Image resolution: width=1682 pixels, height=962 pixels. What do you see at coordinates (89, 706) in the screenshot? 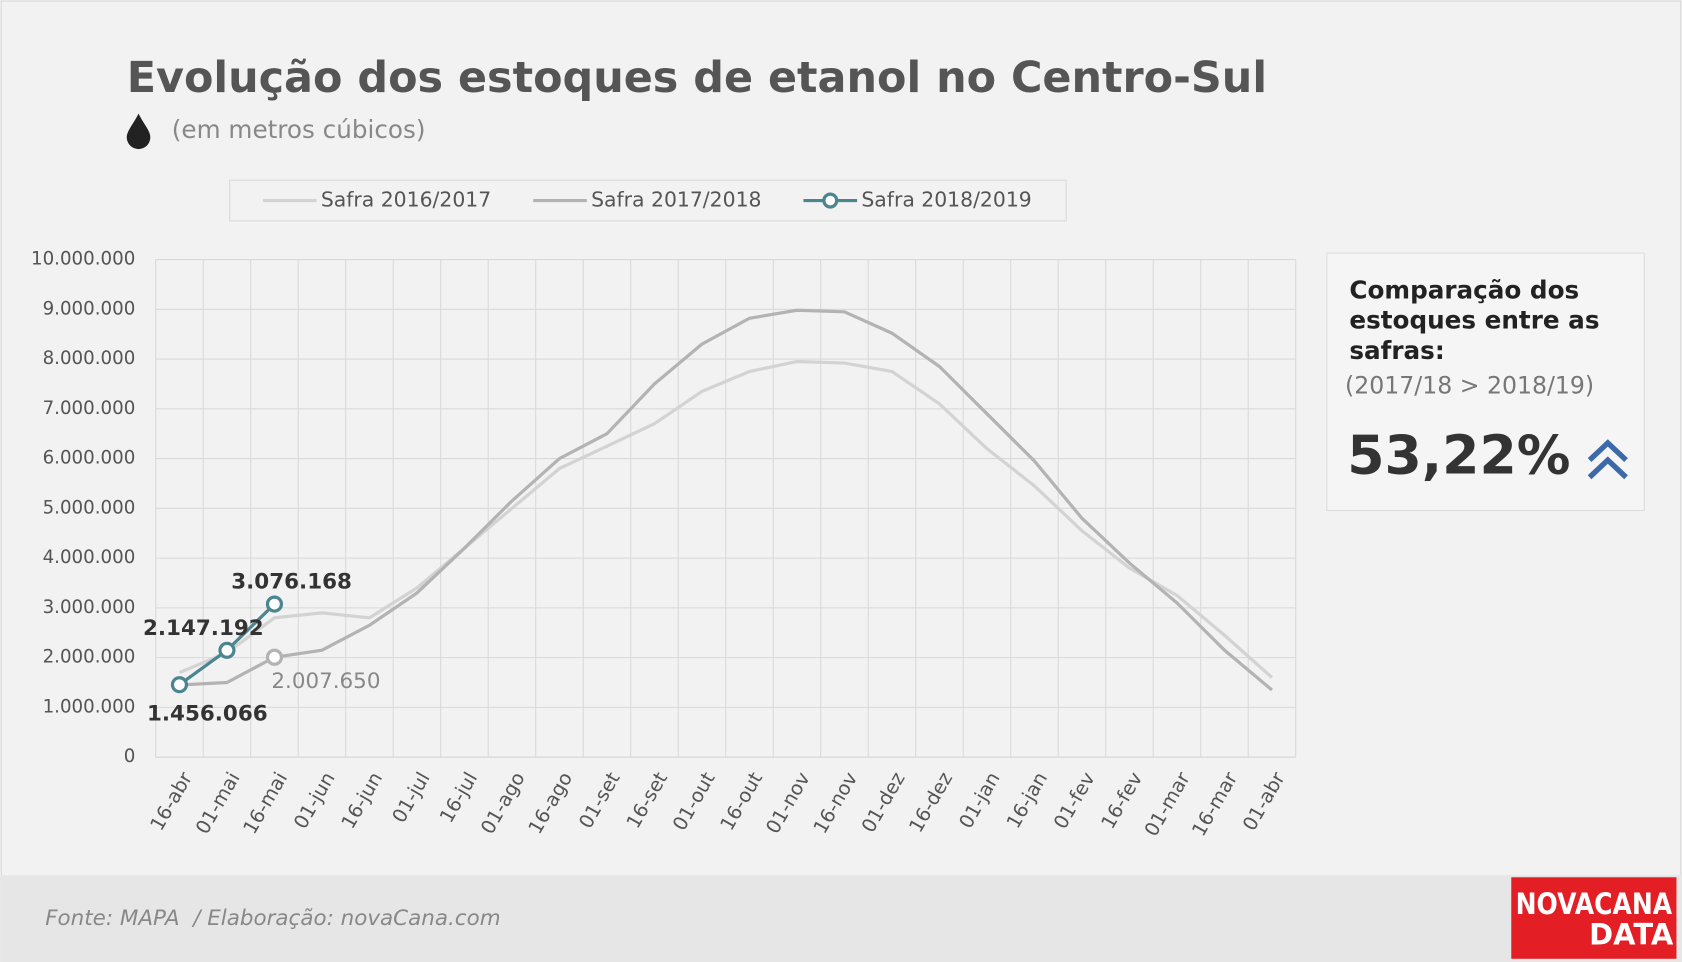
I see `y-tick-label: 1.000.000` at bounding box center [89, 706].